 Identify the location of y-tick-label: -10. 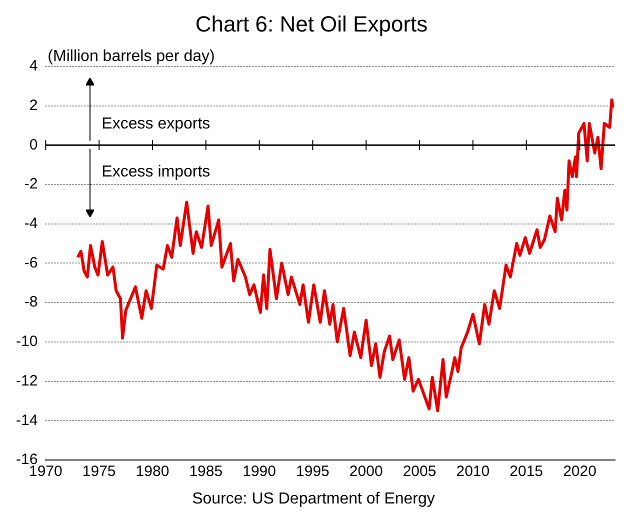
(27, 341).